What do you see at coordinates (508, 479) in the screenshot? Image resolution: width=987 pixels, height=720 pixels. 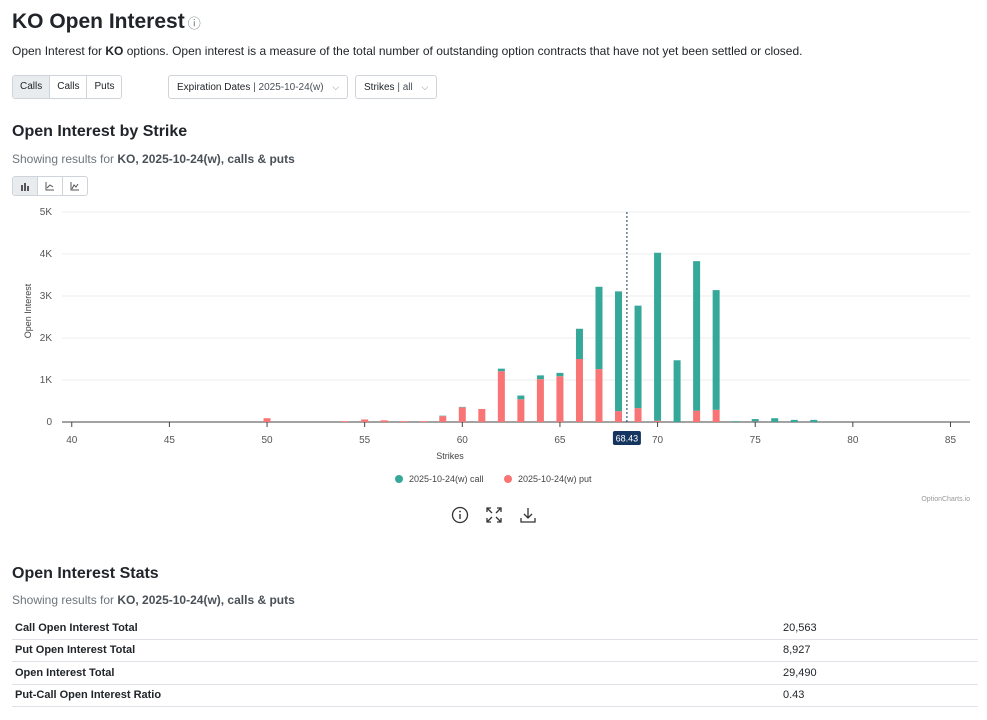 I see `legend-put-marker` at bounding box center [508, 479].